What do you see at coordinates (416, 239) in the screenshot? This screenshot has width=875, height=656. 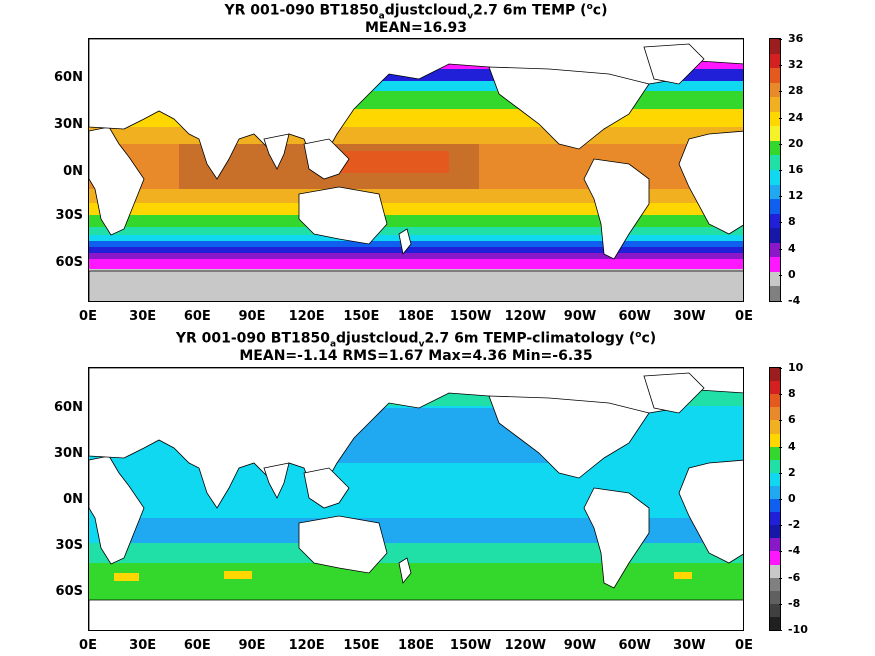 I see `top-band-cyan-s` at bounding box center [416, 239].